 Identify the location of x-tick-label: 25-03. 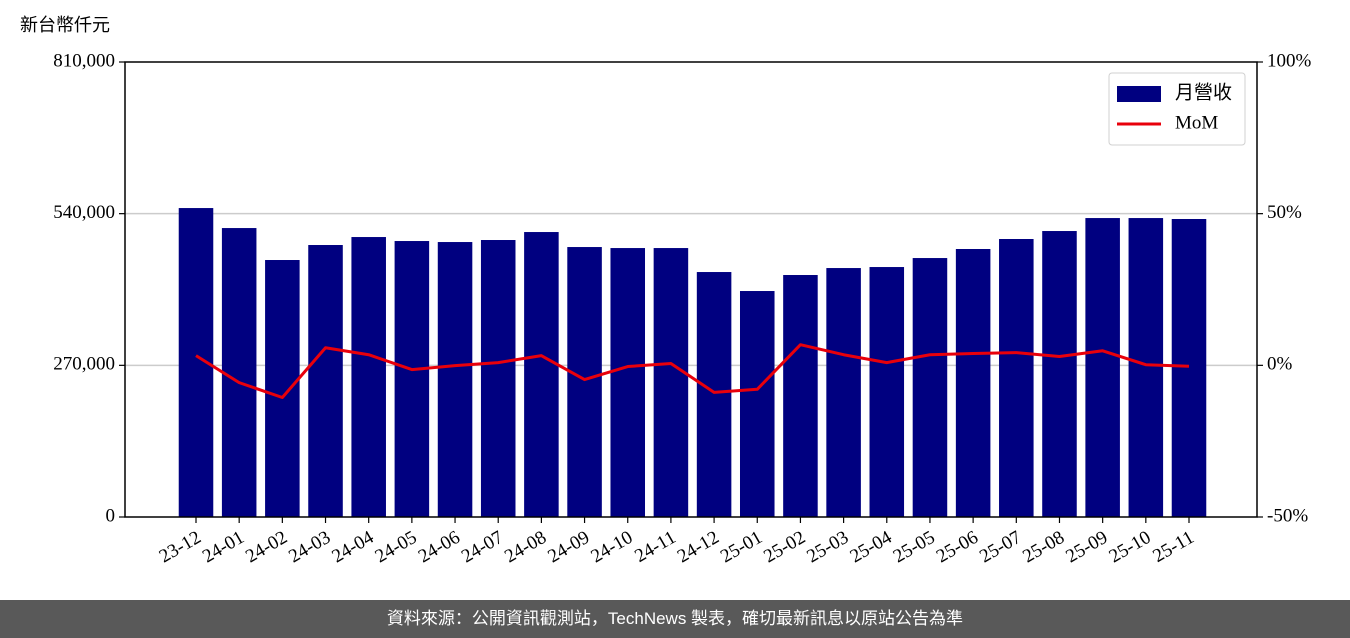
(827, 547).